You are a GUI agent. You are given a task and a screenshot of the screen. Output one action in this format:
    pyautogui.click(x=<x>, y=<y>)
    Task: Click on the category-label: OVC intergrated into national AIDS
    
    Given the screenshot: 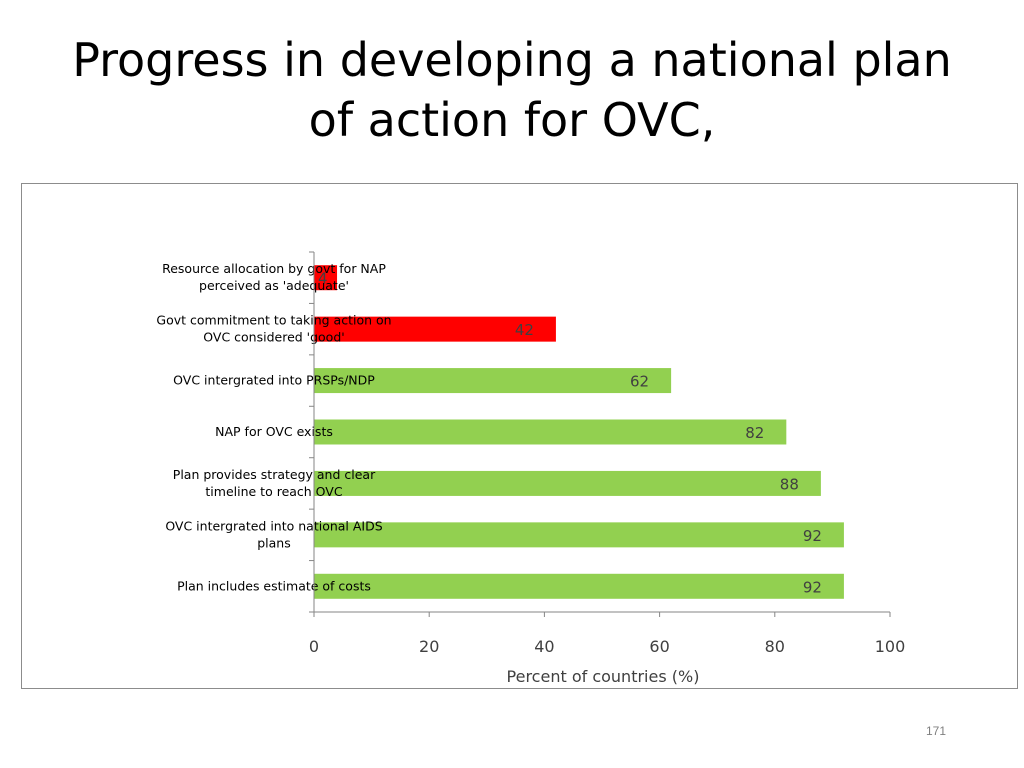 What is the action you would take?
    pyautogui.click(x=273, y=525)
    